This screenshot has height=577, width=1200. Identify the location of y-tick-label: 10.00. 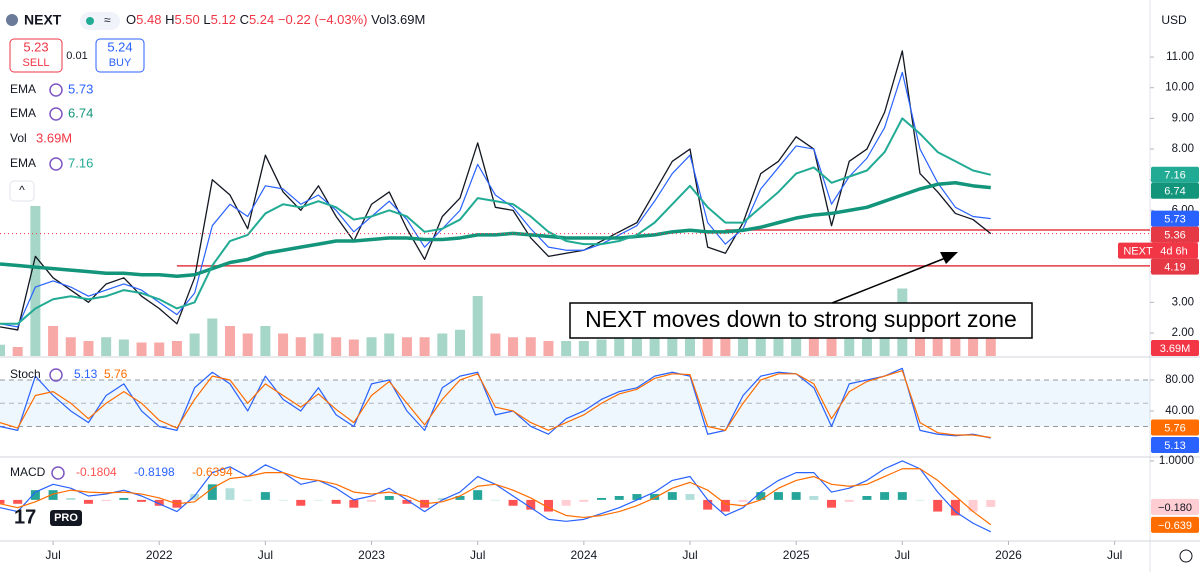
(1179, 88).